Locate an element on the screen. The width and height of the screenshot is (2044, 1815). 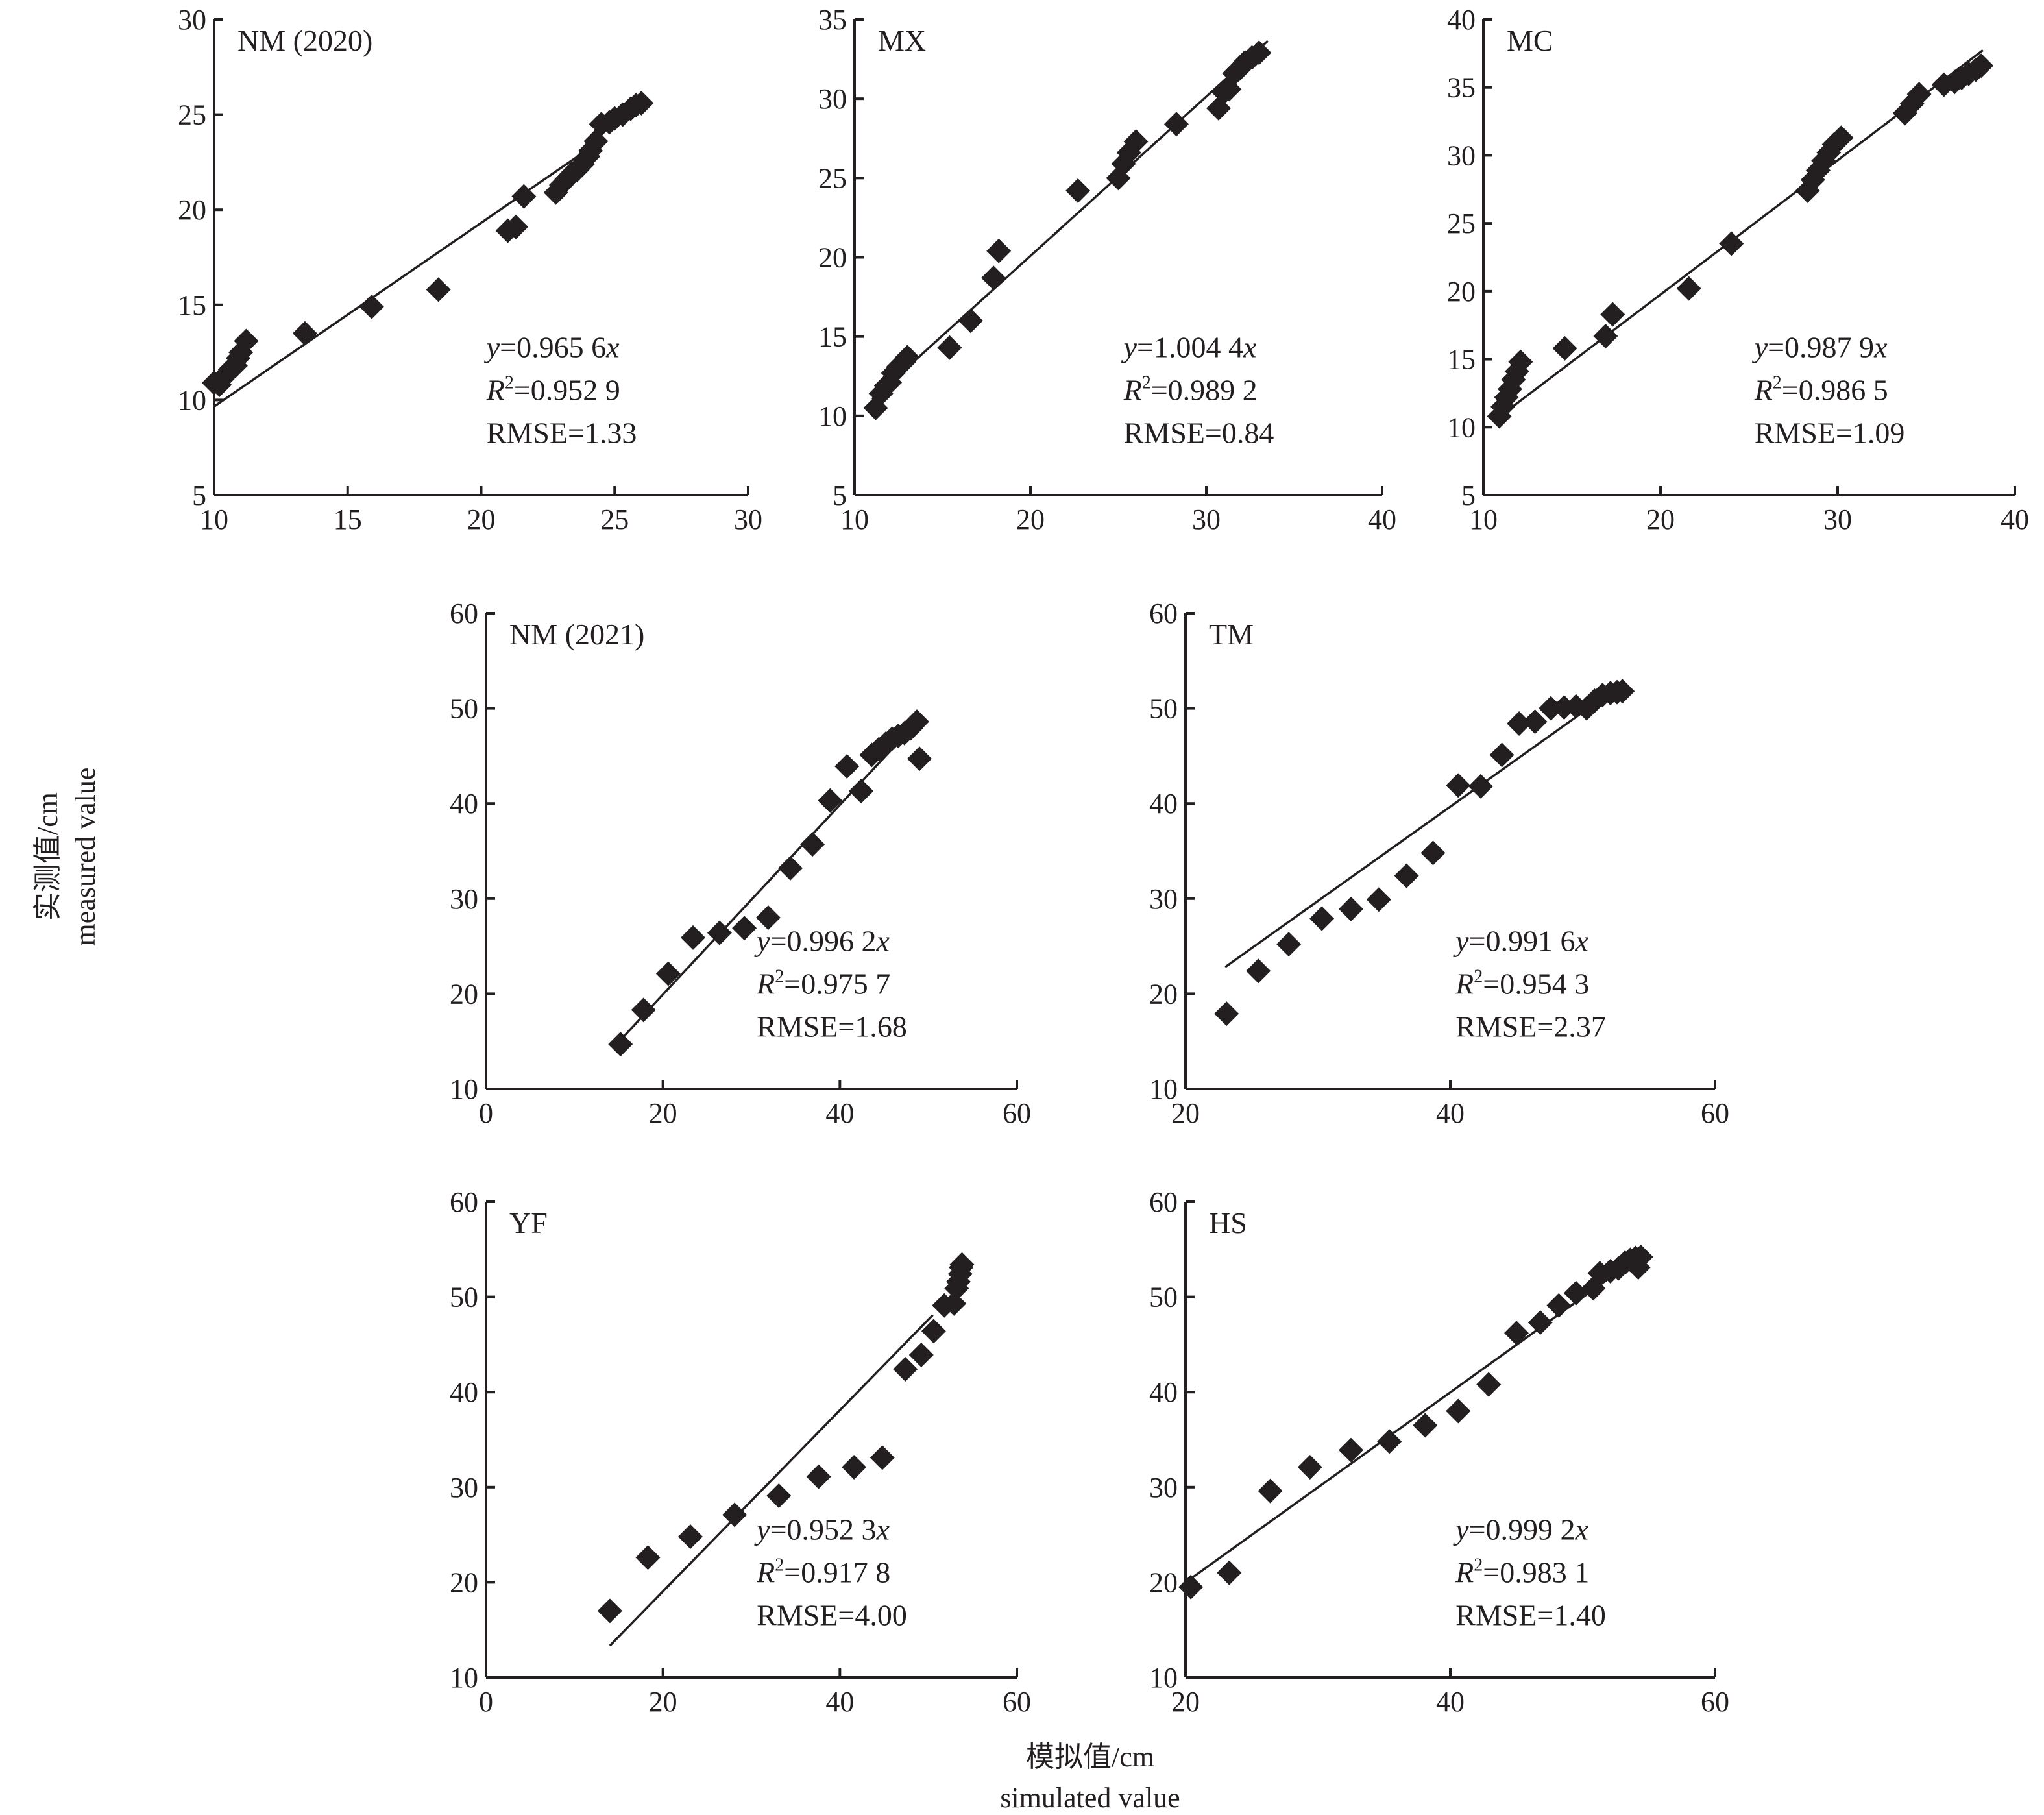
rmse: RMSE=1.40 is located at coordinates (1530, 1615).